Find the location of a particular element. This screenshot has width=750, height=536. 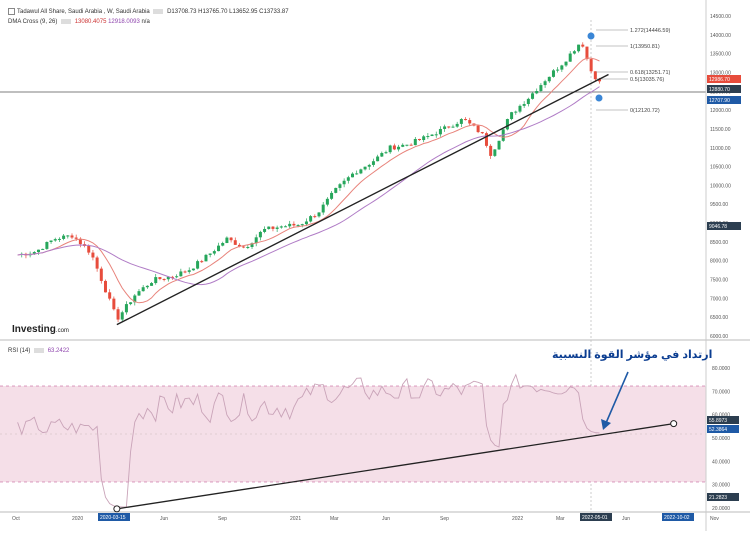

rsi-tick-label: 20.0000 is located at coordinates (721, 509).